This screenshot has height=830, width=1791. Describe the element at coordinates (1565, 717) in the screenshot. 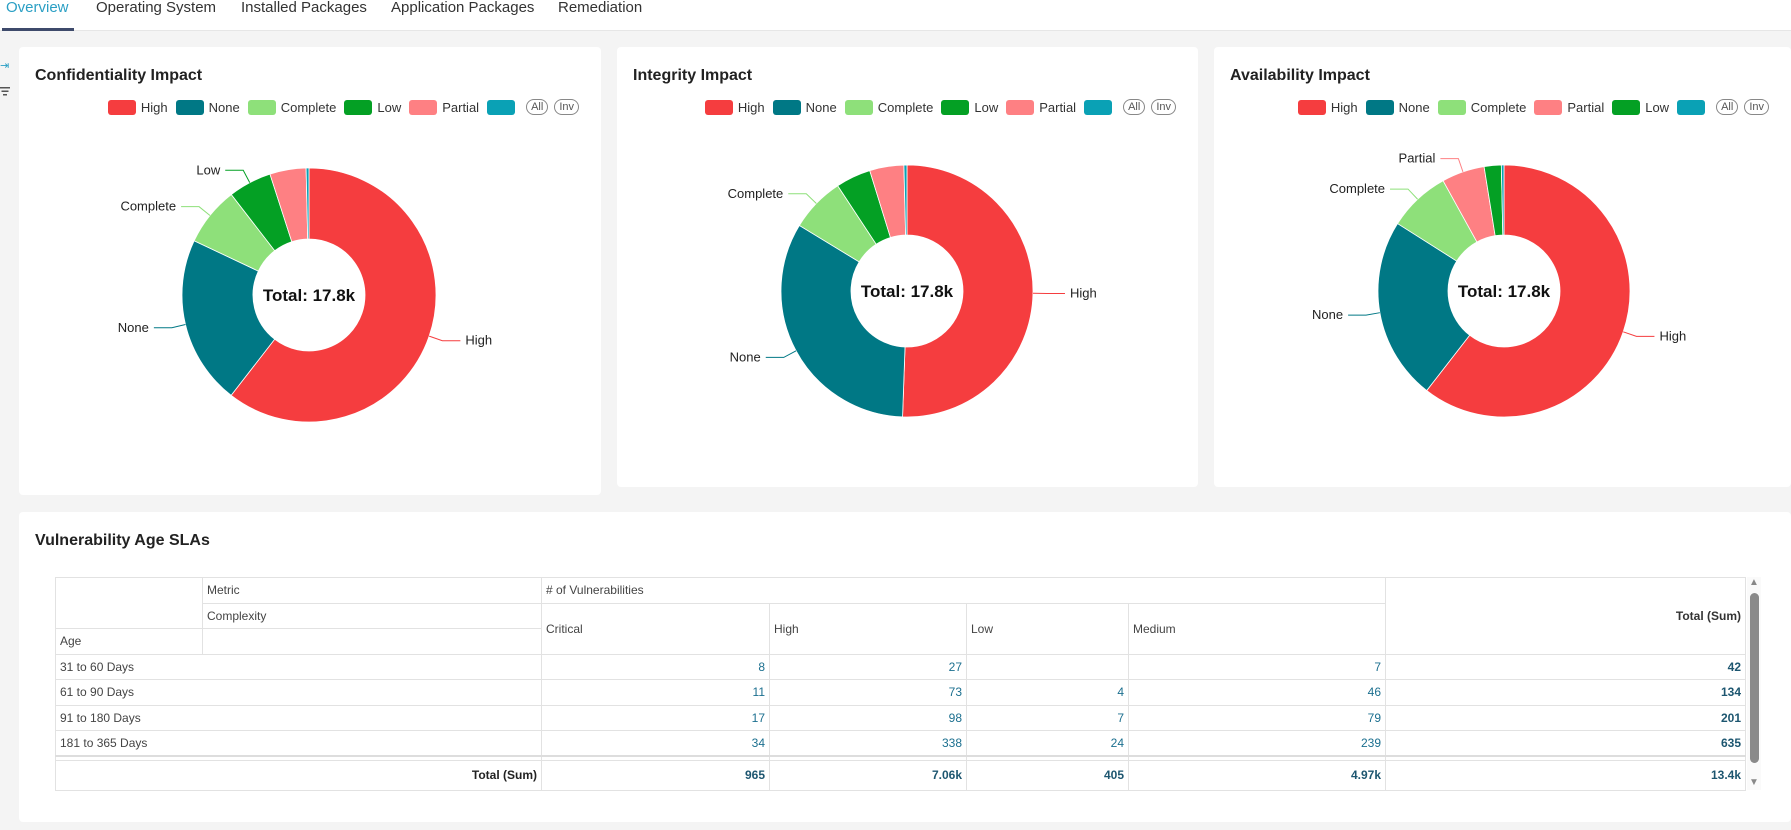

I see `row-total-cell: 201` at that location.